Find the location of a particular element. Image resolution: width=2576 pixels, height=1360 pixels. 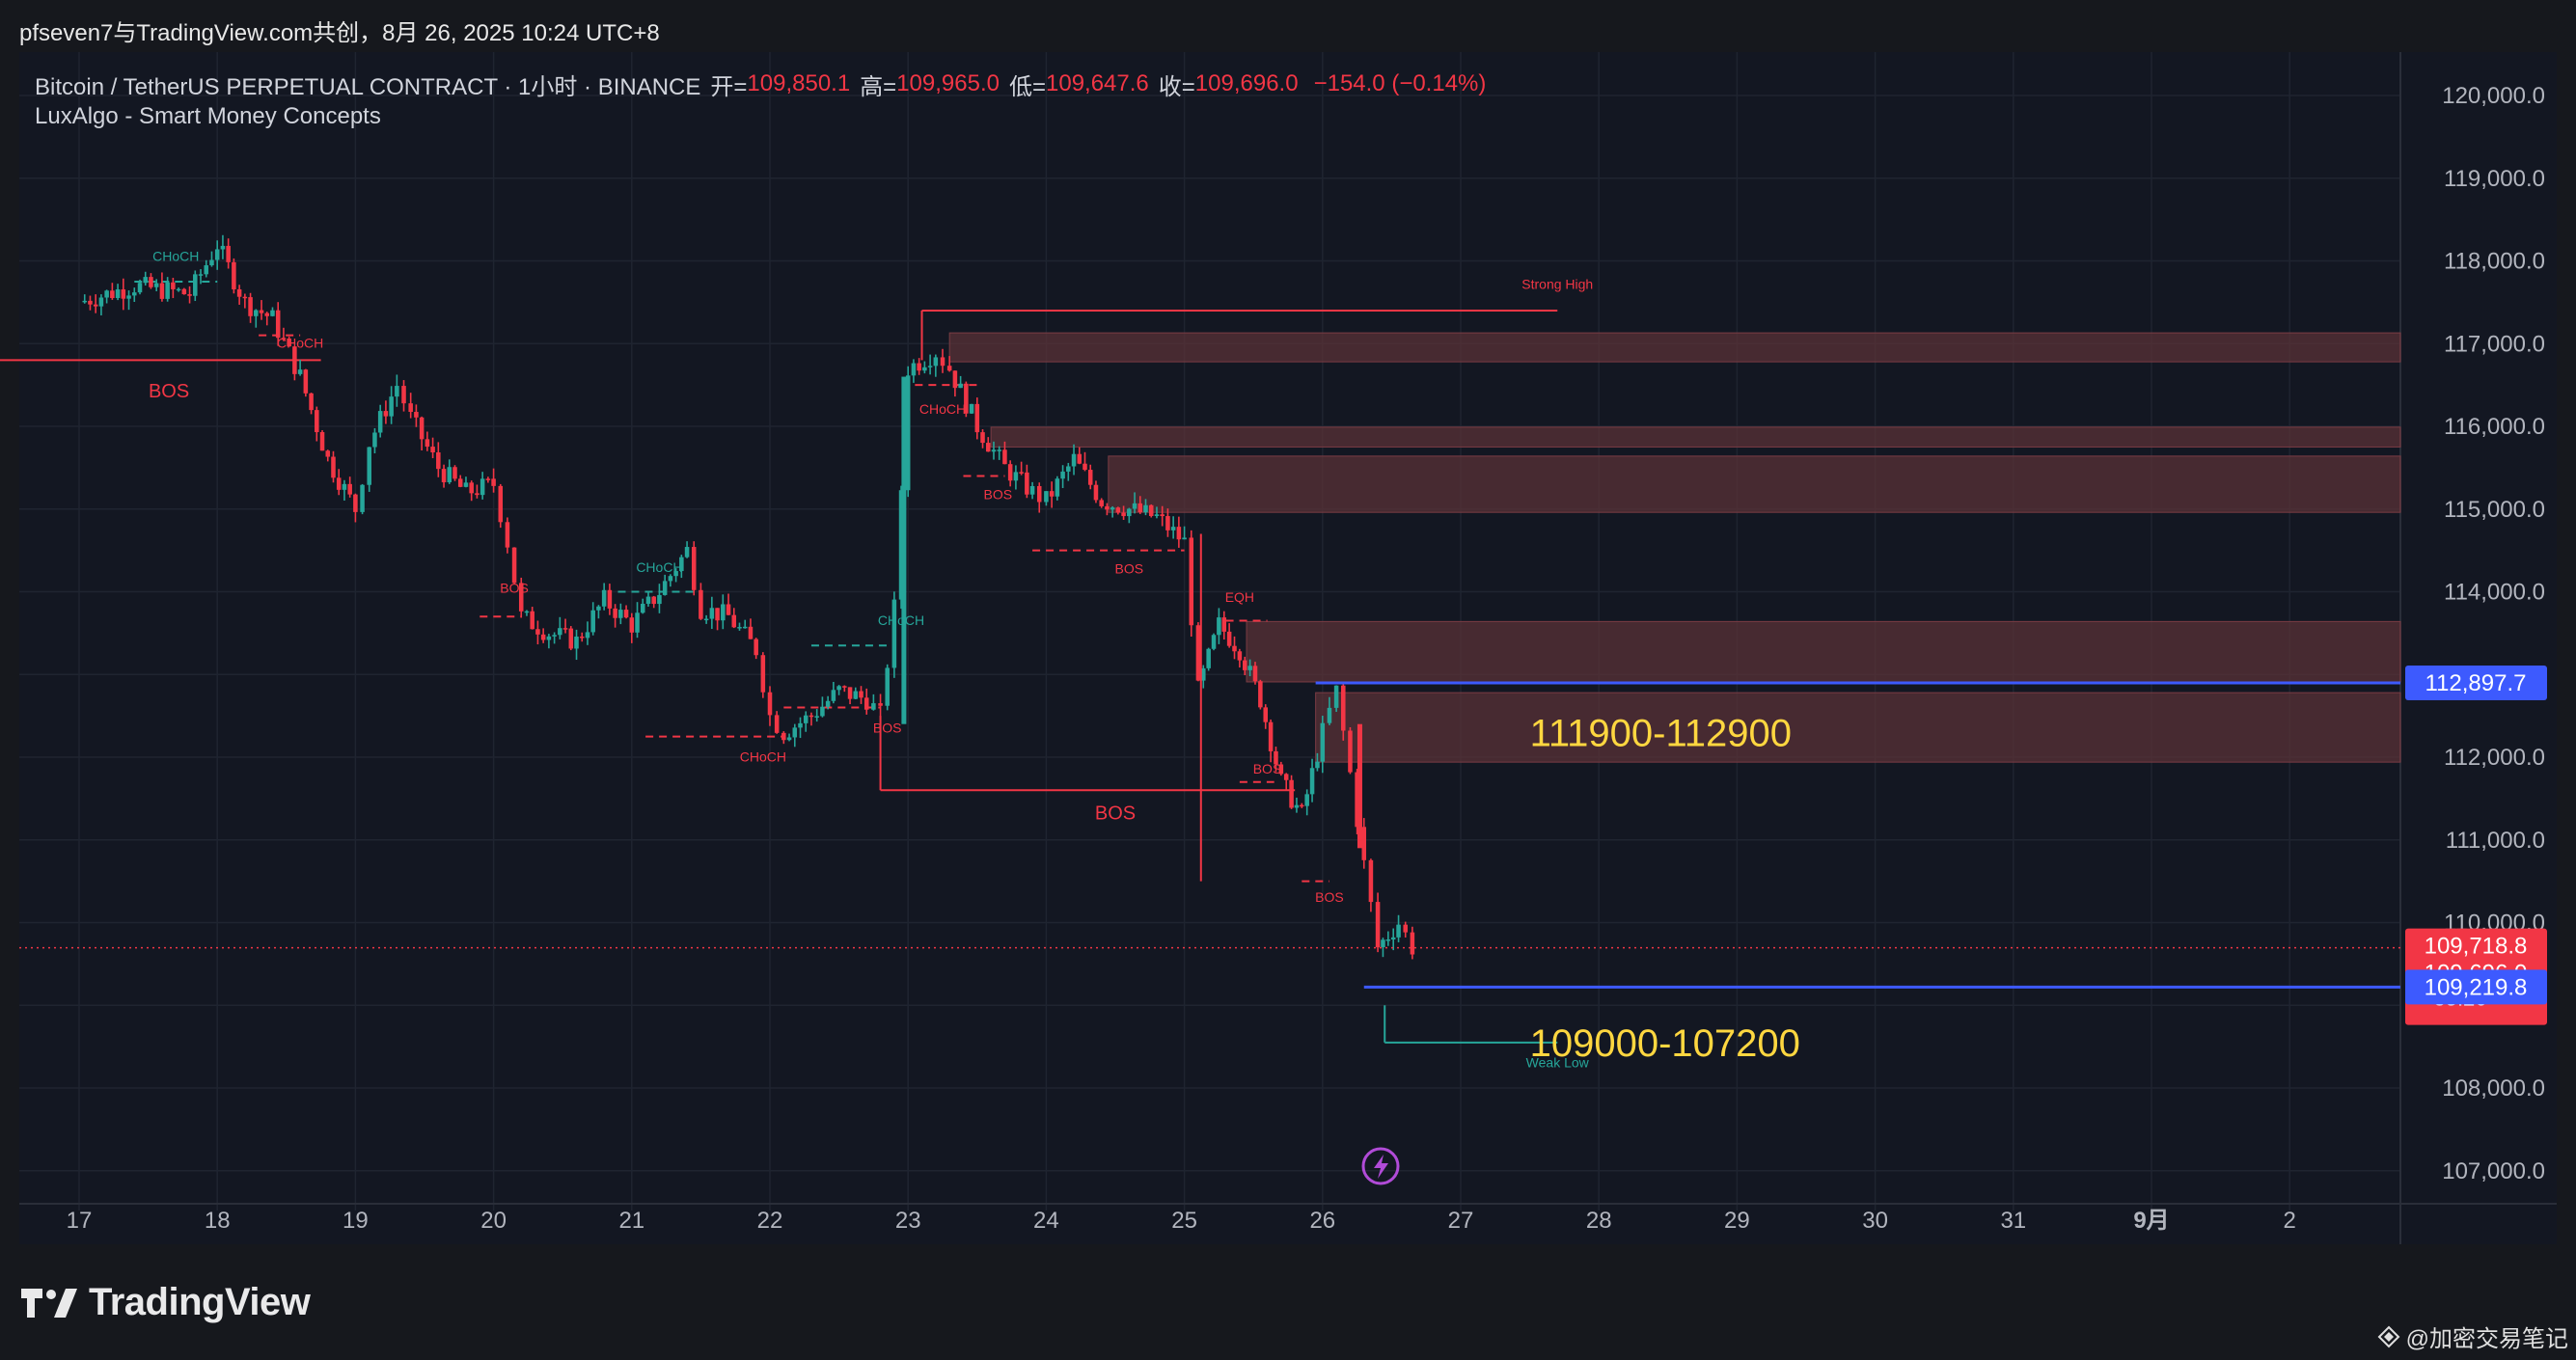

close-label: 收= is located at coordinates (1176, 86).